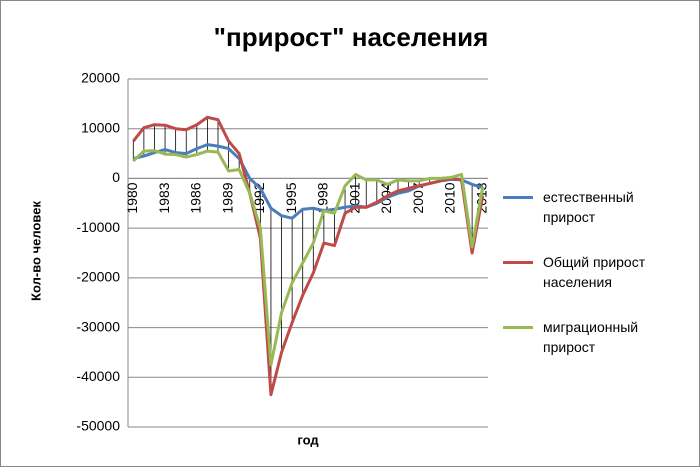 The width and height of the screenshot is (700, 467). I want to click on x-tick-label: 1998, so click(323, 197).